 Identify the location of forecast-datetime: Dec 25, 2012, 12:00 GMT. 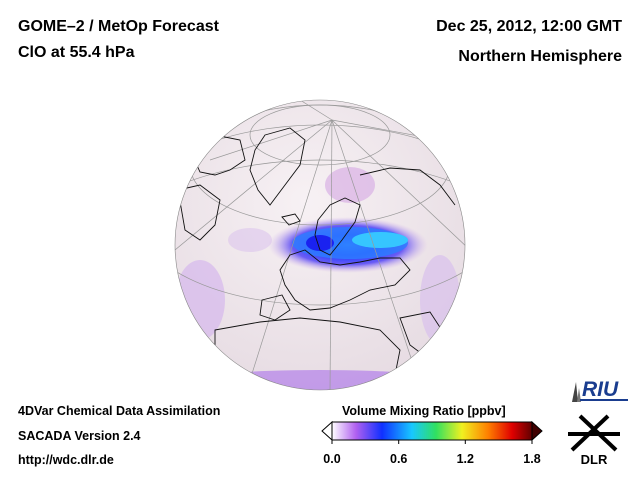
(529, 26).